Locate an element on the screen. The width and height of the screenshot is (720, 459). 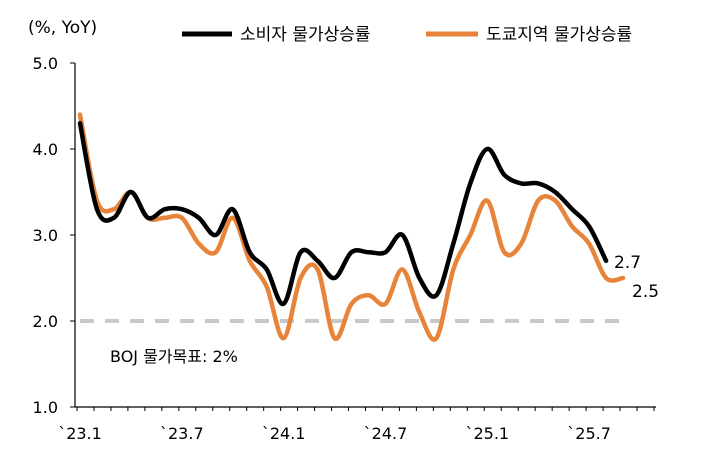
y-tick-label: 2.0 is located at coordinates (45, 321).